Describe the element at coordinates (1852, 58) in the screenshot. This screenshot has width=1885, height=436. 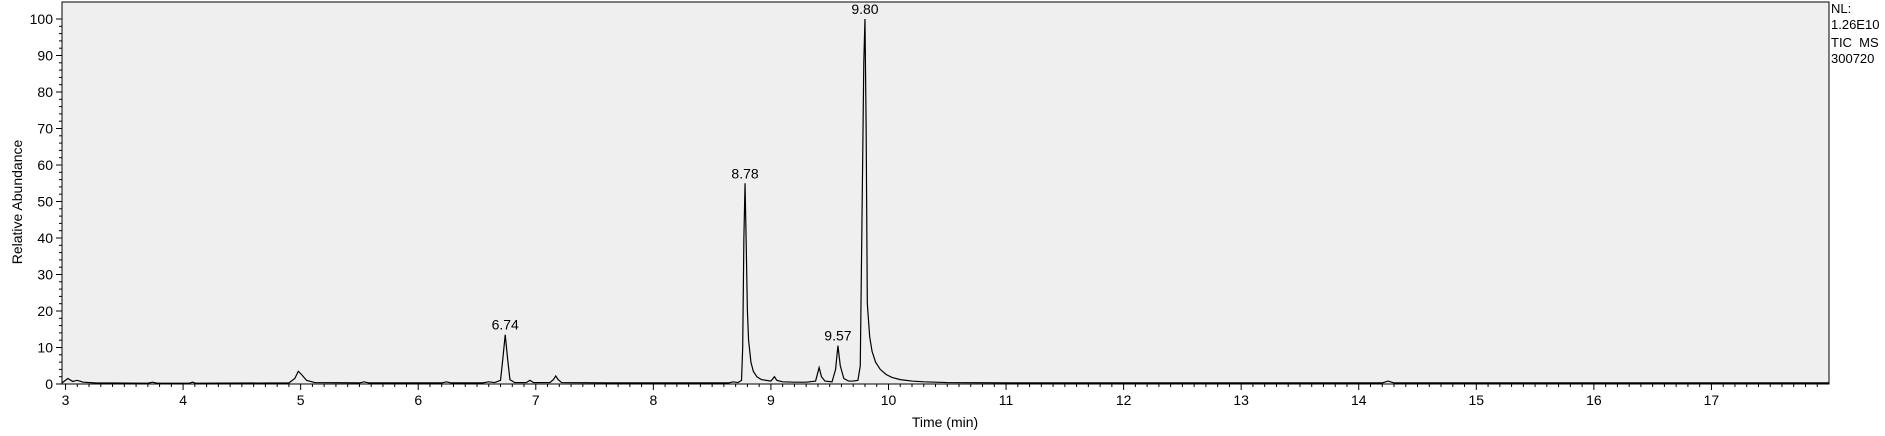
I see `sample-id: 300720` at that location.